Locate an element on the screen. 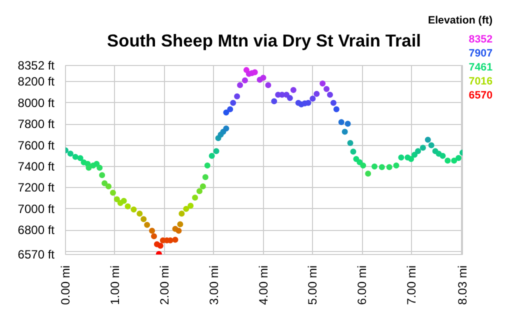  y-tick-label: 7200 ft is located at coordinates (37, 187).